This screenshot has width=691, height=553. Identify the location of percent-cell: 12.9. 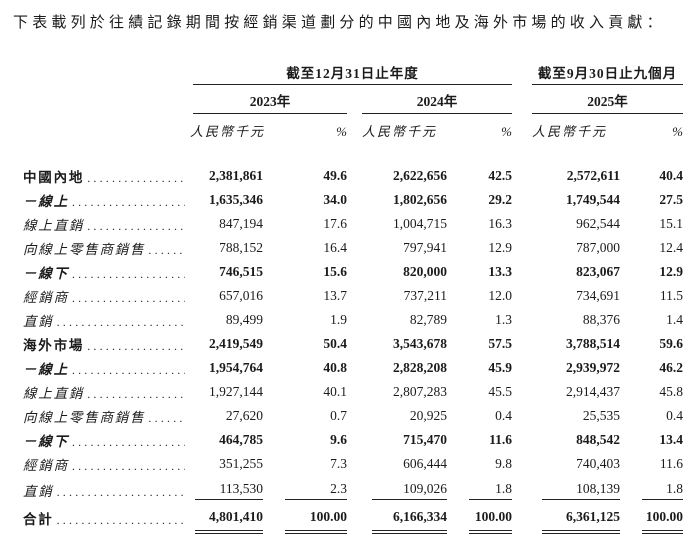
(671, 271).